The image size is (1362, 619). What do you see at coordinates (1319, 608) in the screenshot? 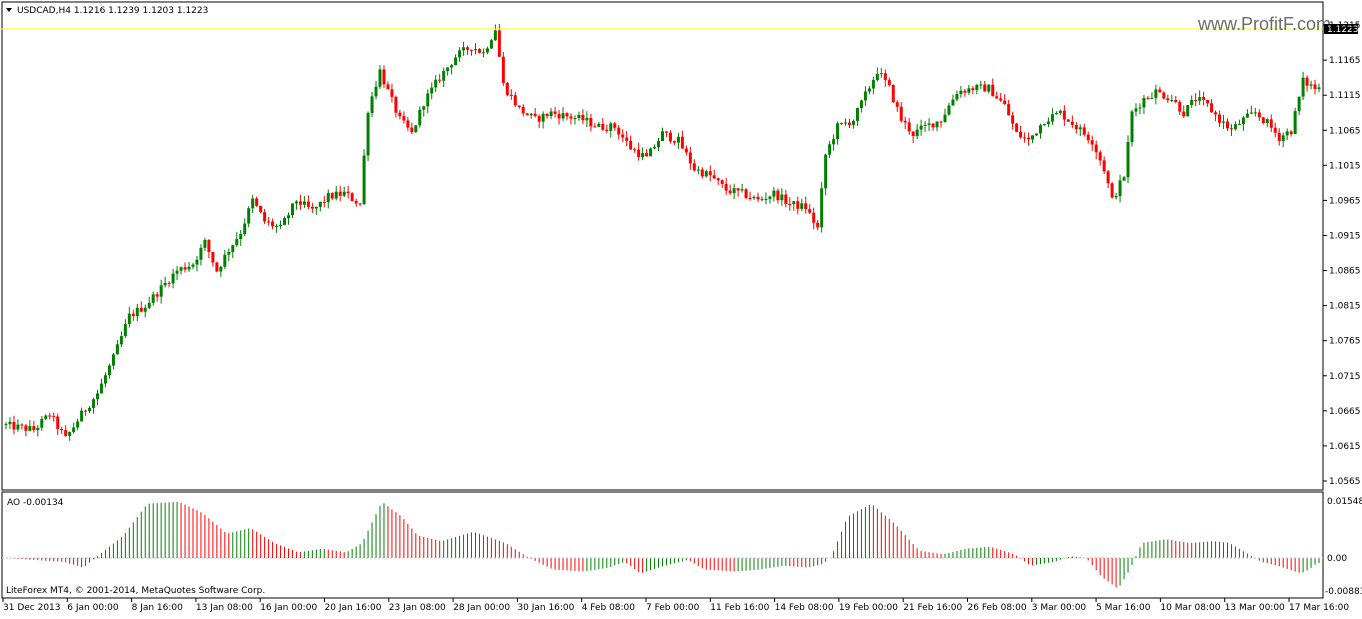
I see `time-tick-label: 17 Mar 16:00` at bounding box center [1319, 608].